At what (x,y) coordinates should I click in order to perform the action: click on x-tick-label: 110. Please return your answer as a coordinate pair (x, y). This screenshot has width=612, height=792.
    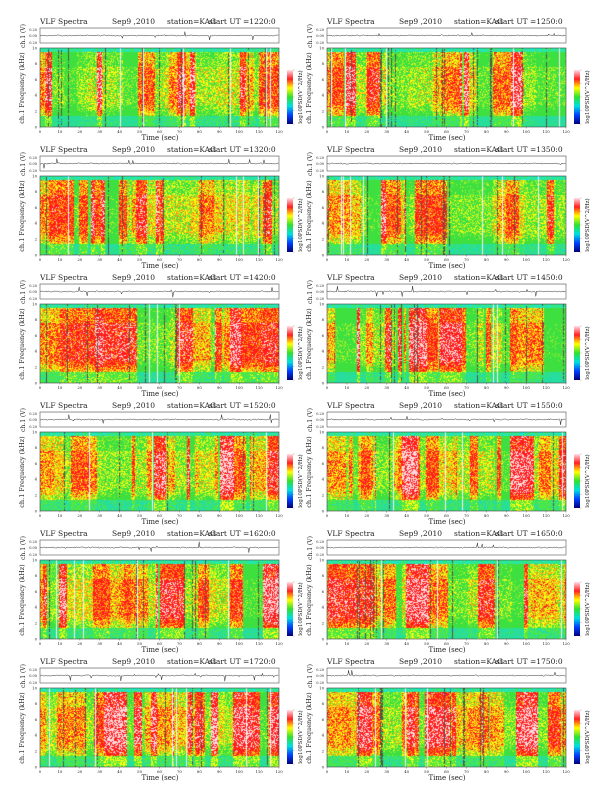
    Looking at the image, I should click on (546, 131).